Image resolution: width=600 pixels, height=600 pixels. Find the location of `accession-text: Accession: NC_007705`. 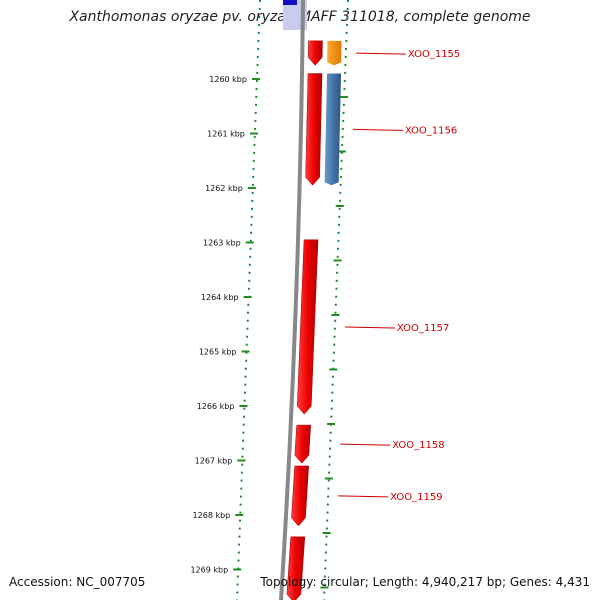

accession-text: Accession: NC_007705 is located at coordinates (77, 582).